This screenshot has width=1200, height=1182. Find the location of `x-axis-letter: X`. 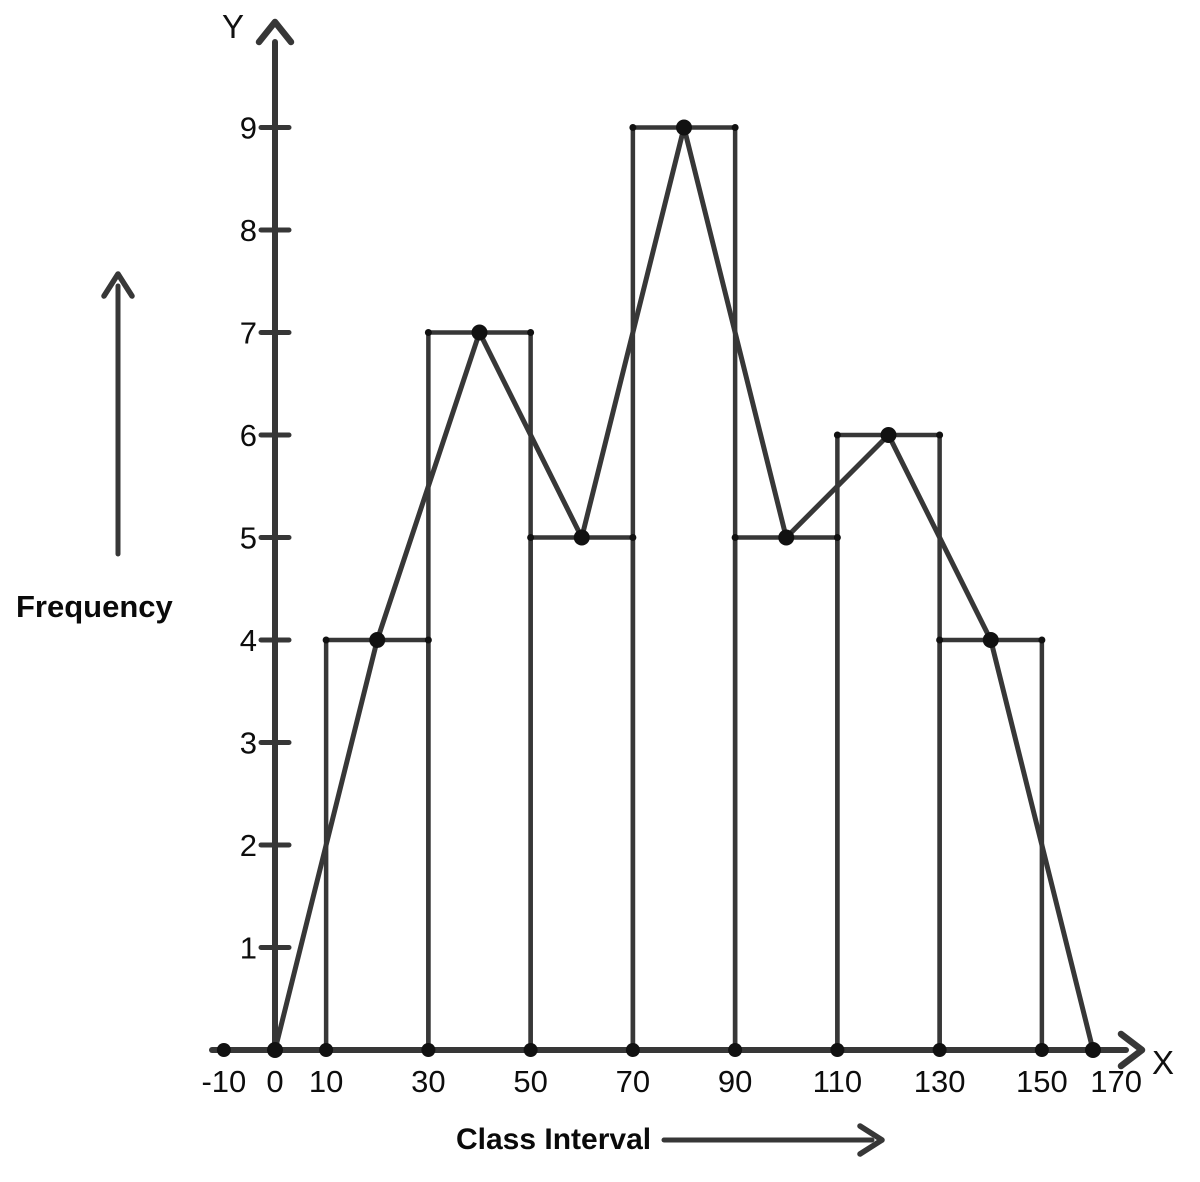

x-axis-letter: X is located at coordinates (1163, 1062).